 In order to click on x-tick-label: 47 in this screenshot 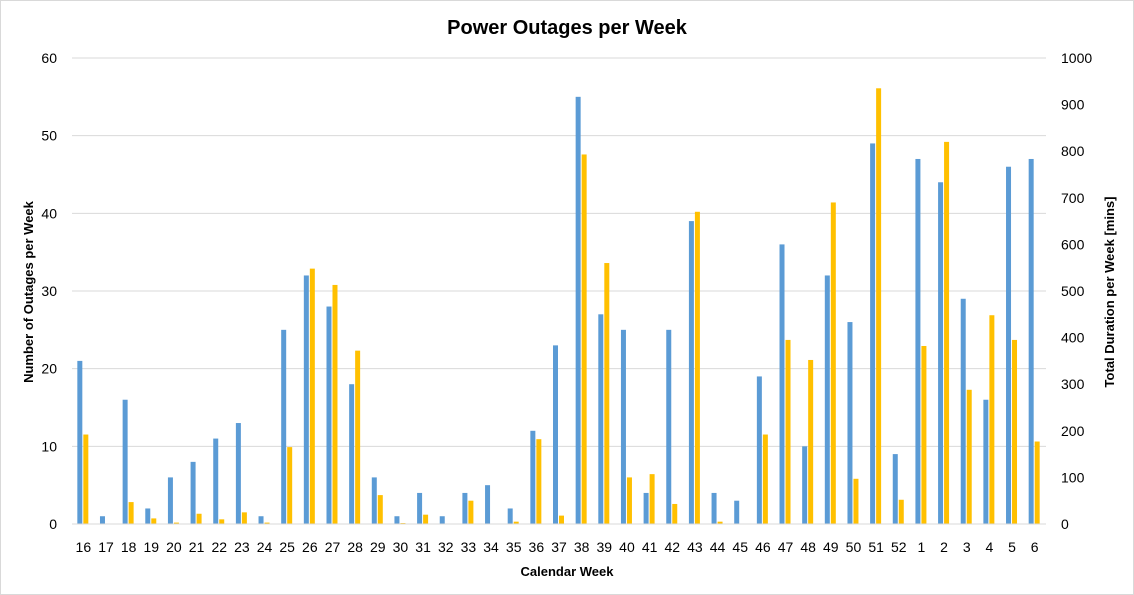, I will do `click(786, 547)`.